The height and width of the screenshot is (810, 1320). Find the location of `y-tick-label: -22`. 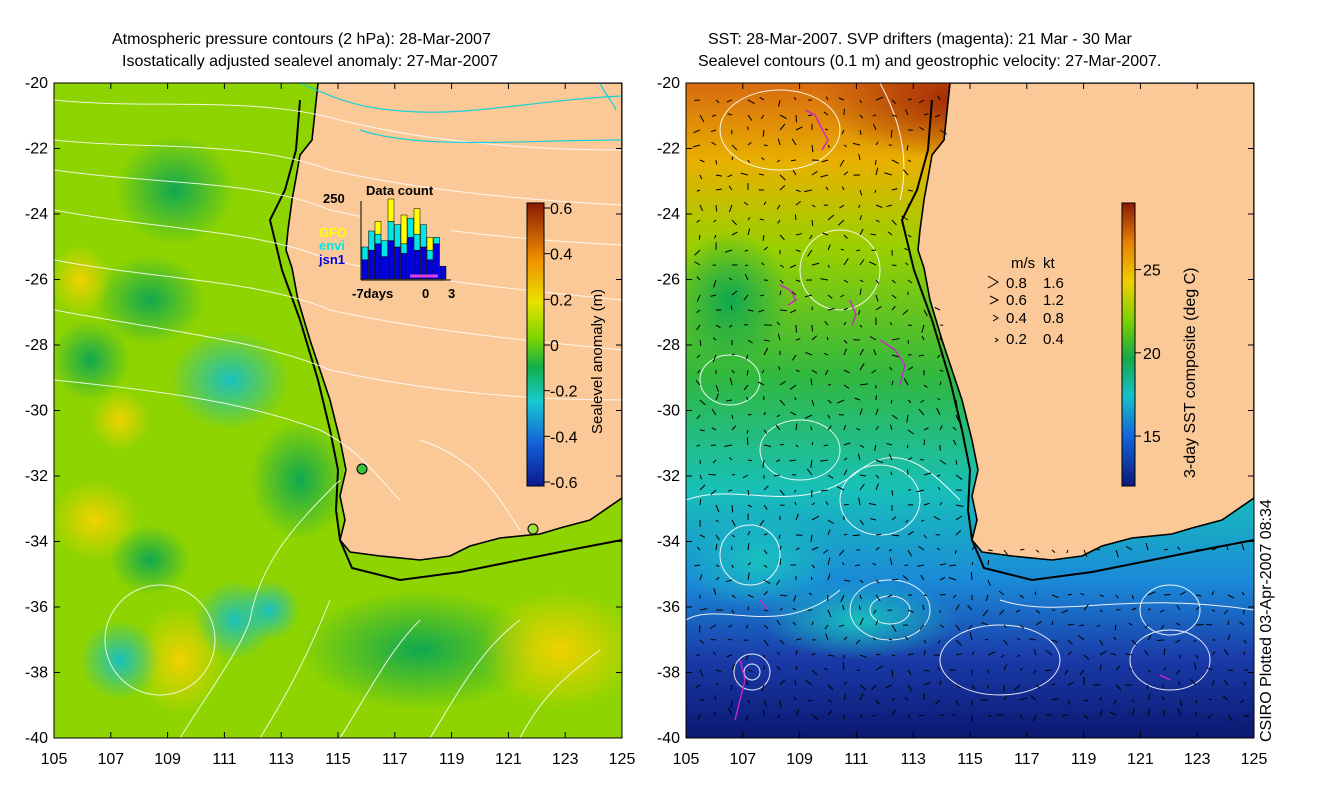

y-tick-label: -22 is located at coordinates (36, 149).